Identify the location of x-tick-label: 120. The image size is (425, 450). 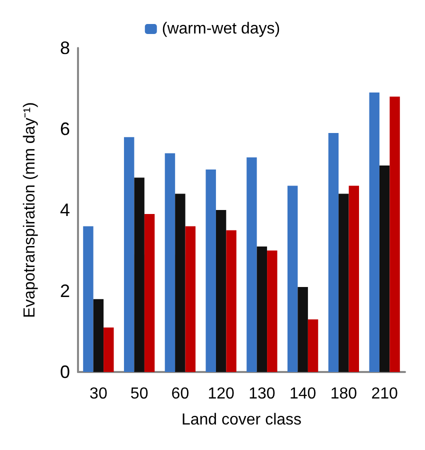
(221, 394).